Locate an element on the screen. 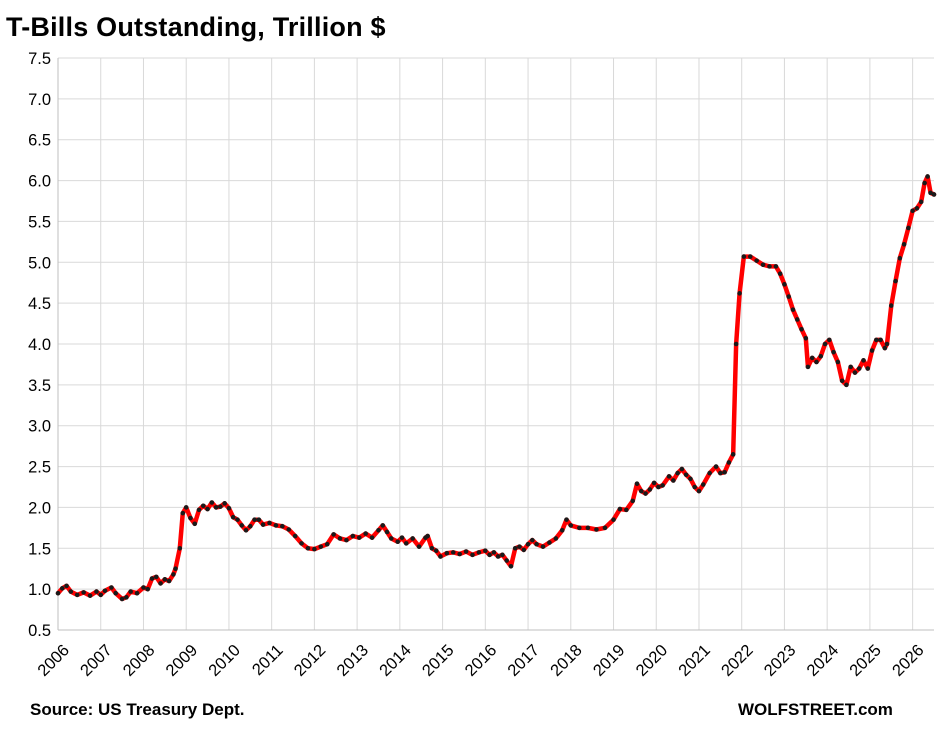 The width and height of the screenshot is (946, 729). x-tick-label: 2025 is located at coordinates (865, 660).